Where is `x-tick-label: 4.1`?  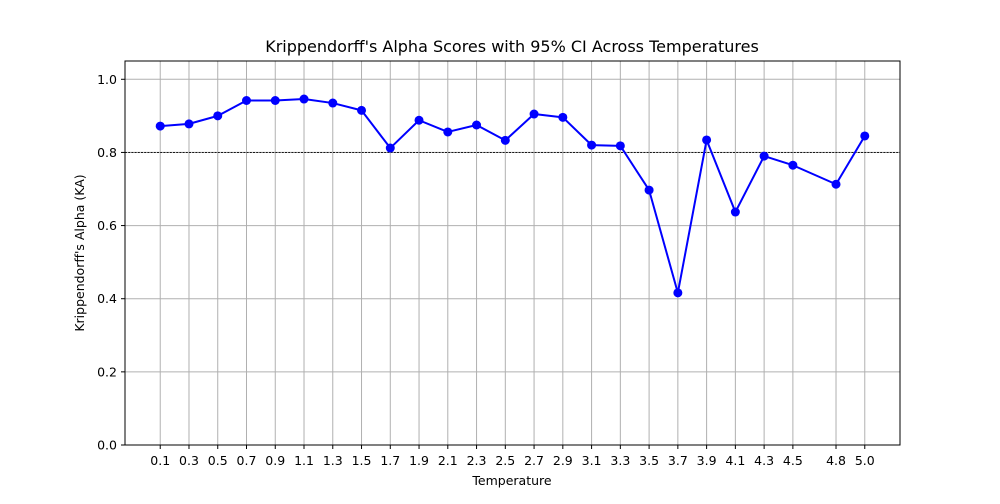
x-tick-label: 4.1 is located at coordinates (735, 460).